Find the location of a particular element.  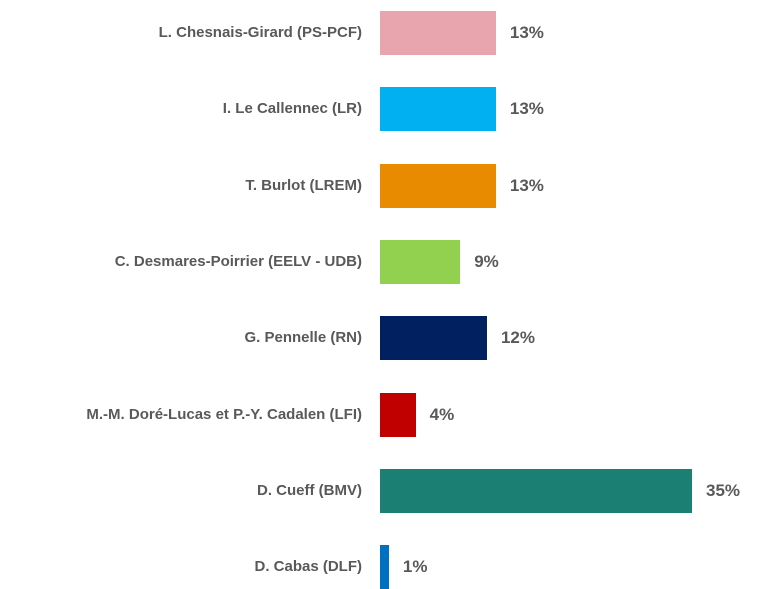

value-label: 4% is located at coordinates (442, 414).